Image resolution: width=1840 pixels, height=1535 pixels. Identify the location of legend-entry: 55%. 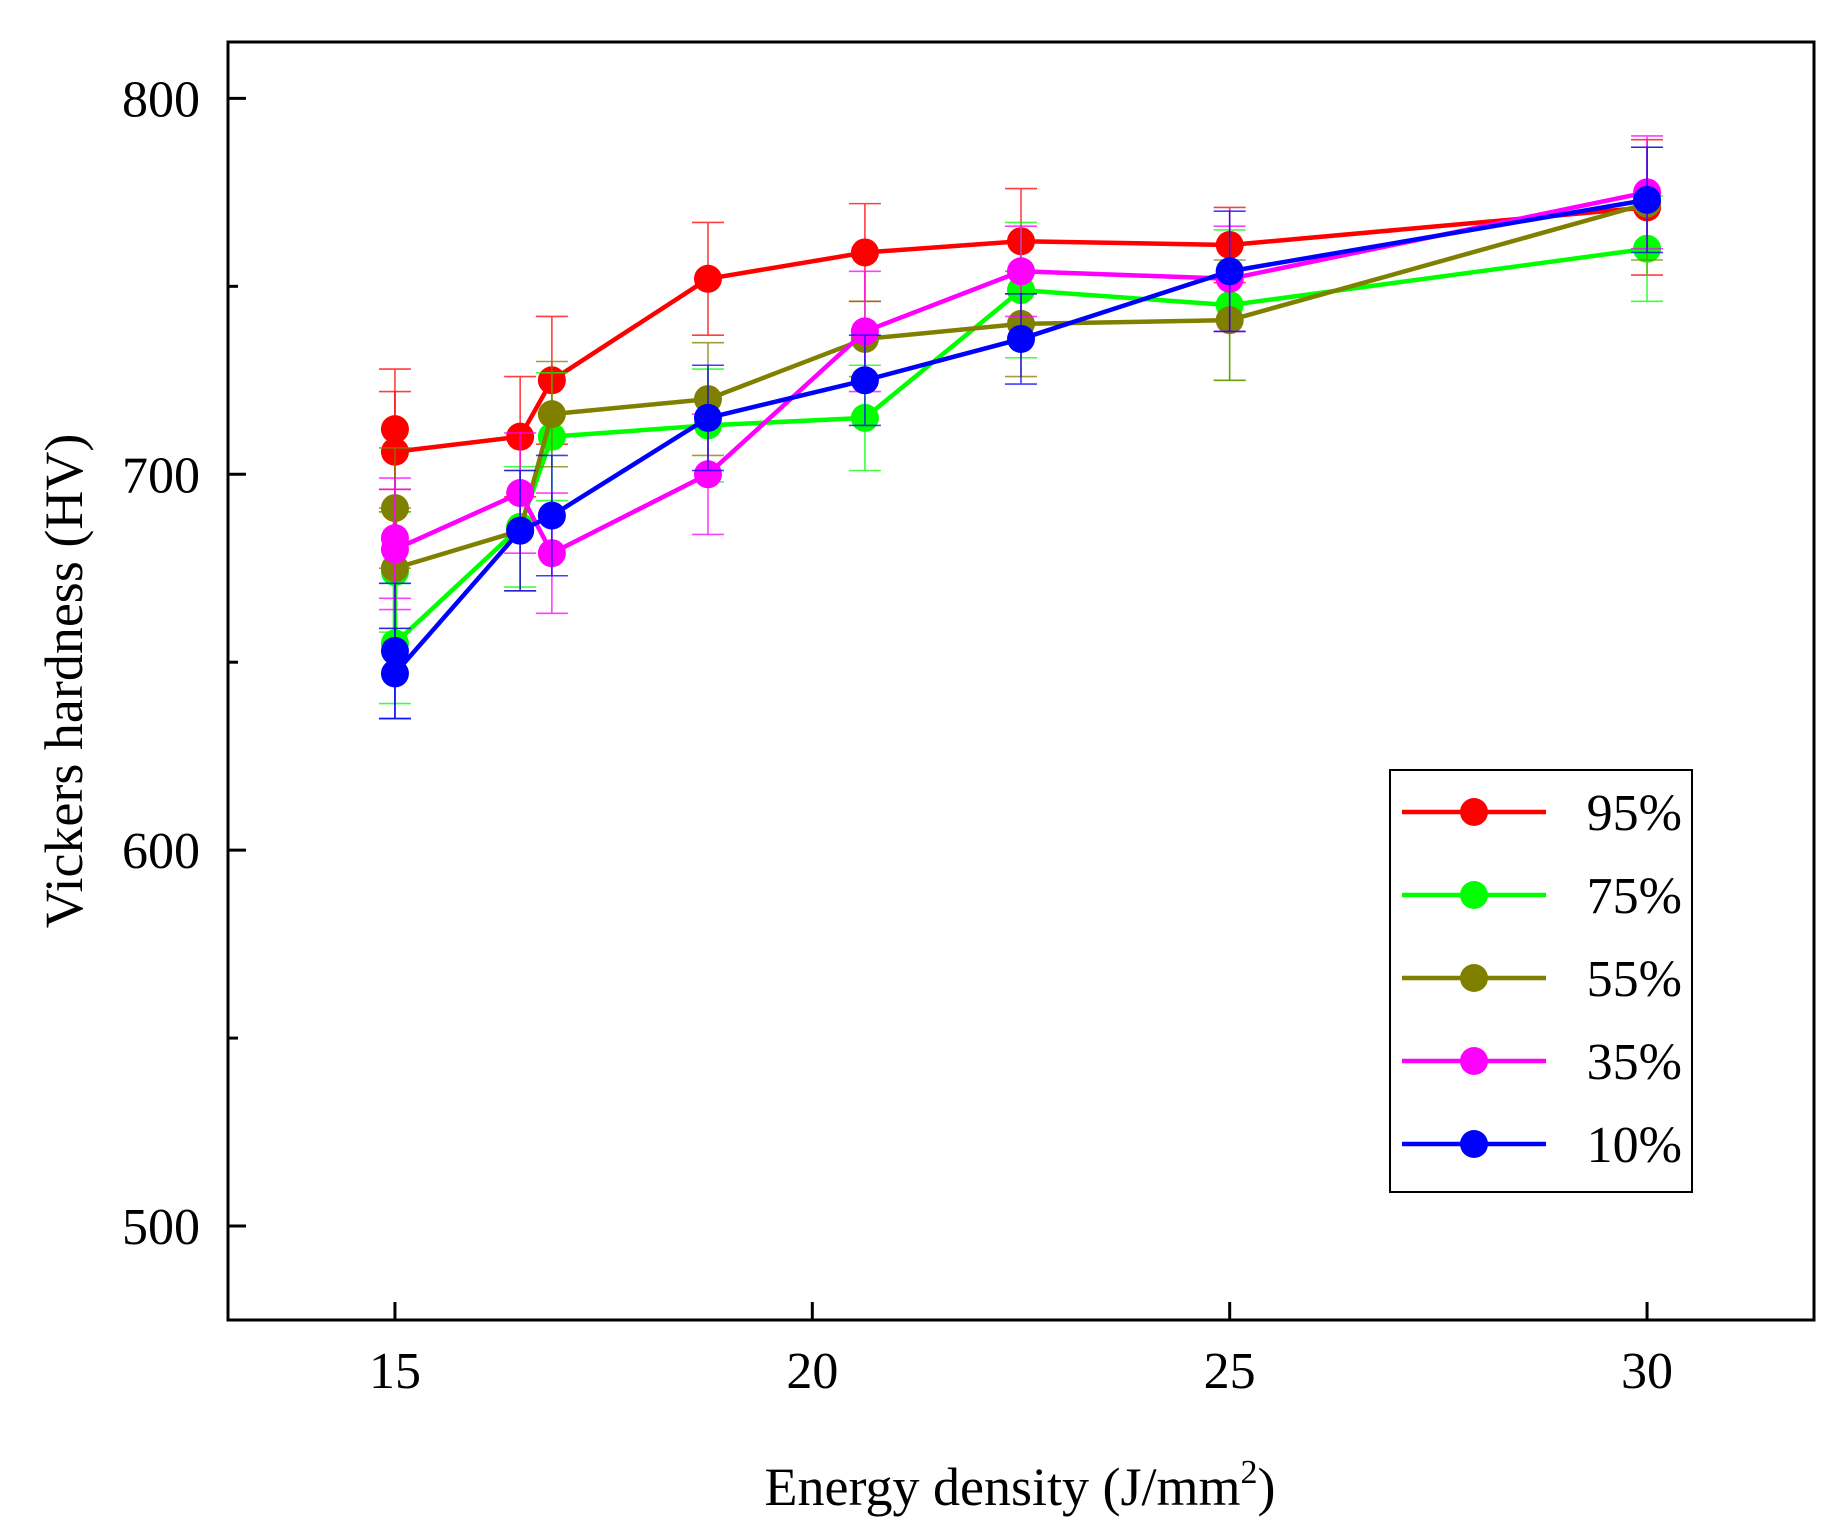
(1542, 979).